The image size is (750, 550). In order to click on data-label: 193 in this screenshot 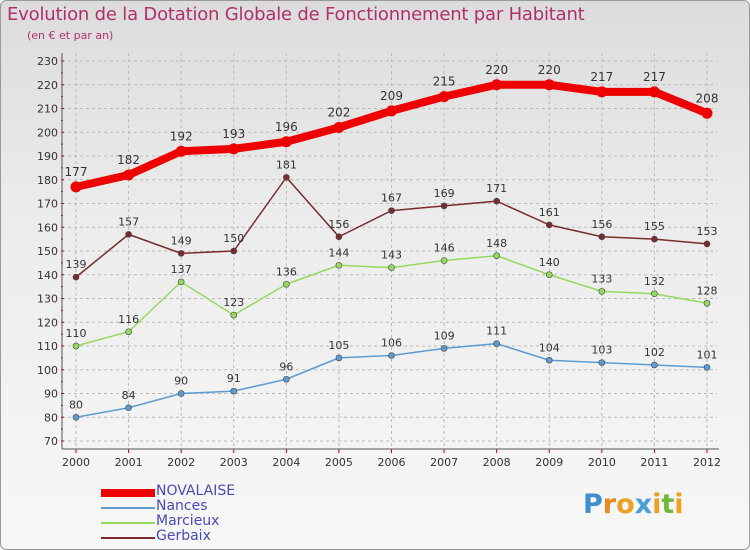, I will do `click(233, 134)`.